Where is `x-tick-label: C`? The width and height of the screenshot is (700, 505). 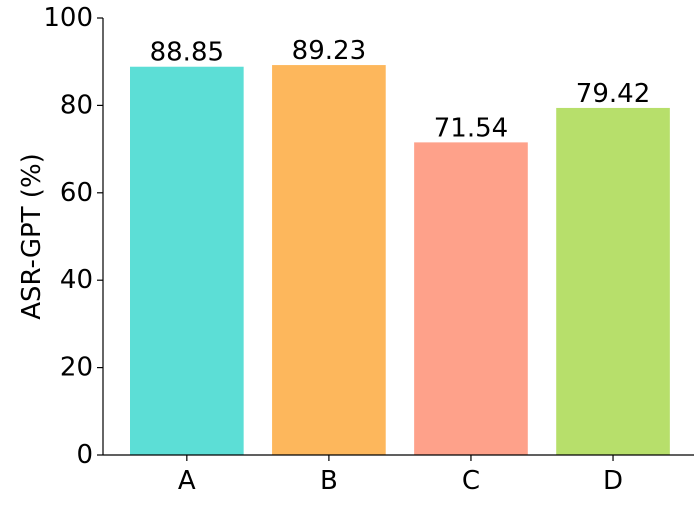 x-tick-label: C is located at coordinates (471, 481).